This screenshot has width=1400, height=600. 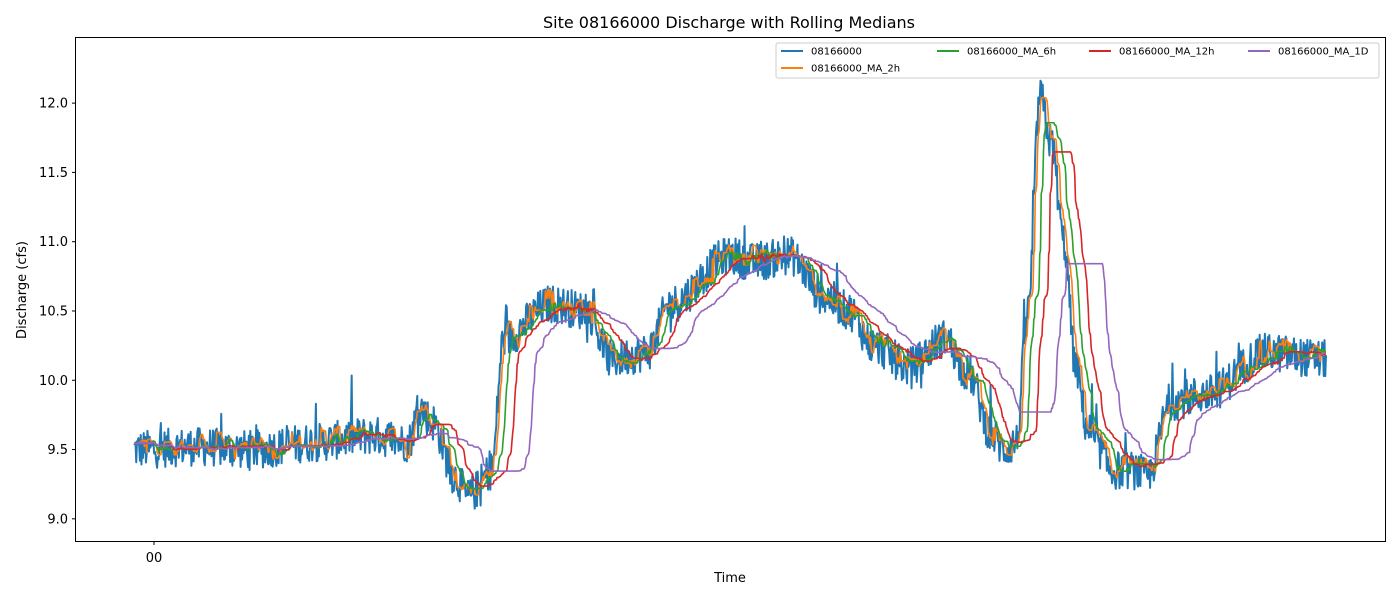 I want to click on y-tick-label: 10.0, so click(x=53, y=381).